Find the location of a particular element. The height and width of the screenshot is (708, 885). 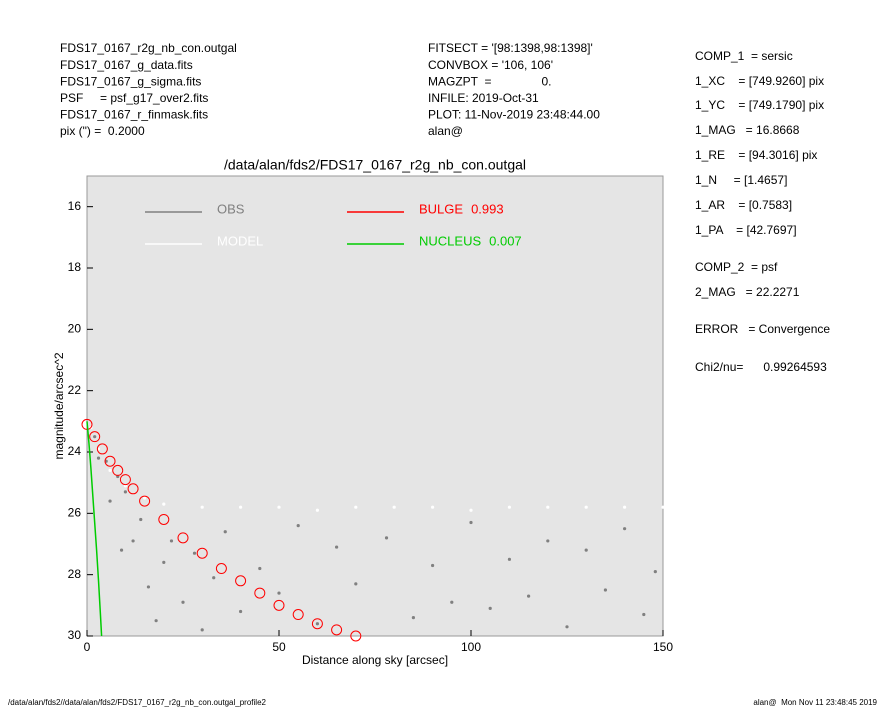

header-middle-line: alan@ is located at coordinates (445, 131).